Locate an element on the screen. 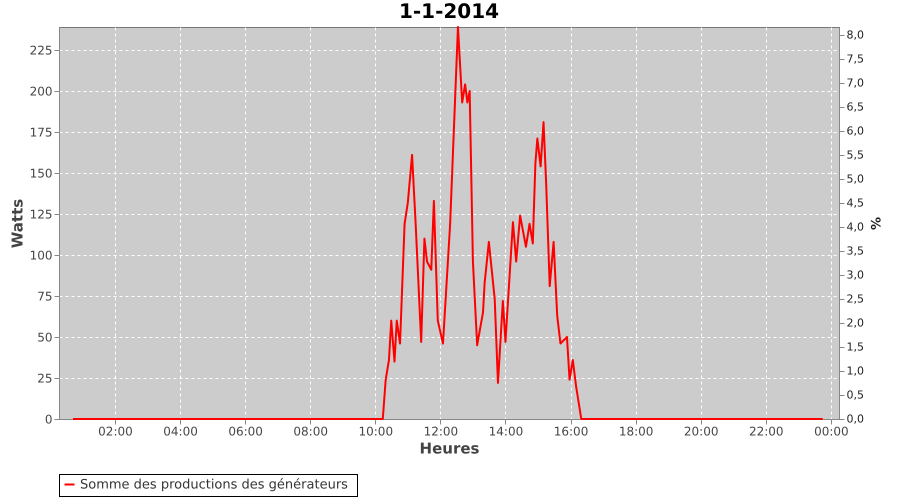  y2-tick-label: 8,0 is located at coordinates (855, 35).